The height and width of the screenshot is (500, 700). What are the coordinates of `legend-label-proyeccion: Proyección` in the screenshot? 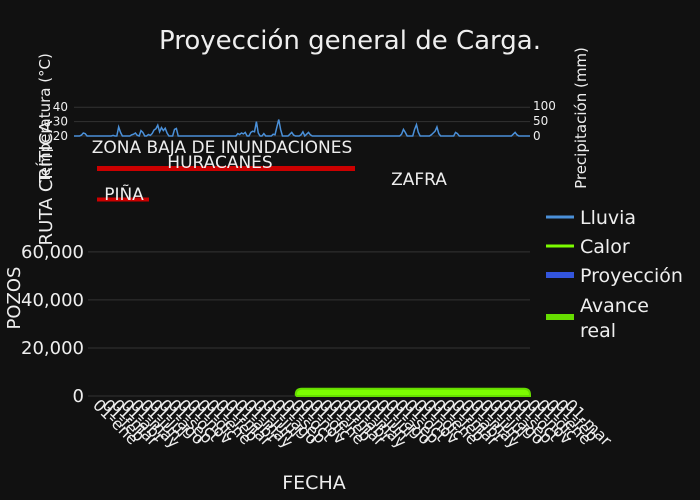 It's located at (631, 276).